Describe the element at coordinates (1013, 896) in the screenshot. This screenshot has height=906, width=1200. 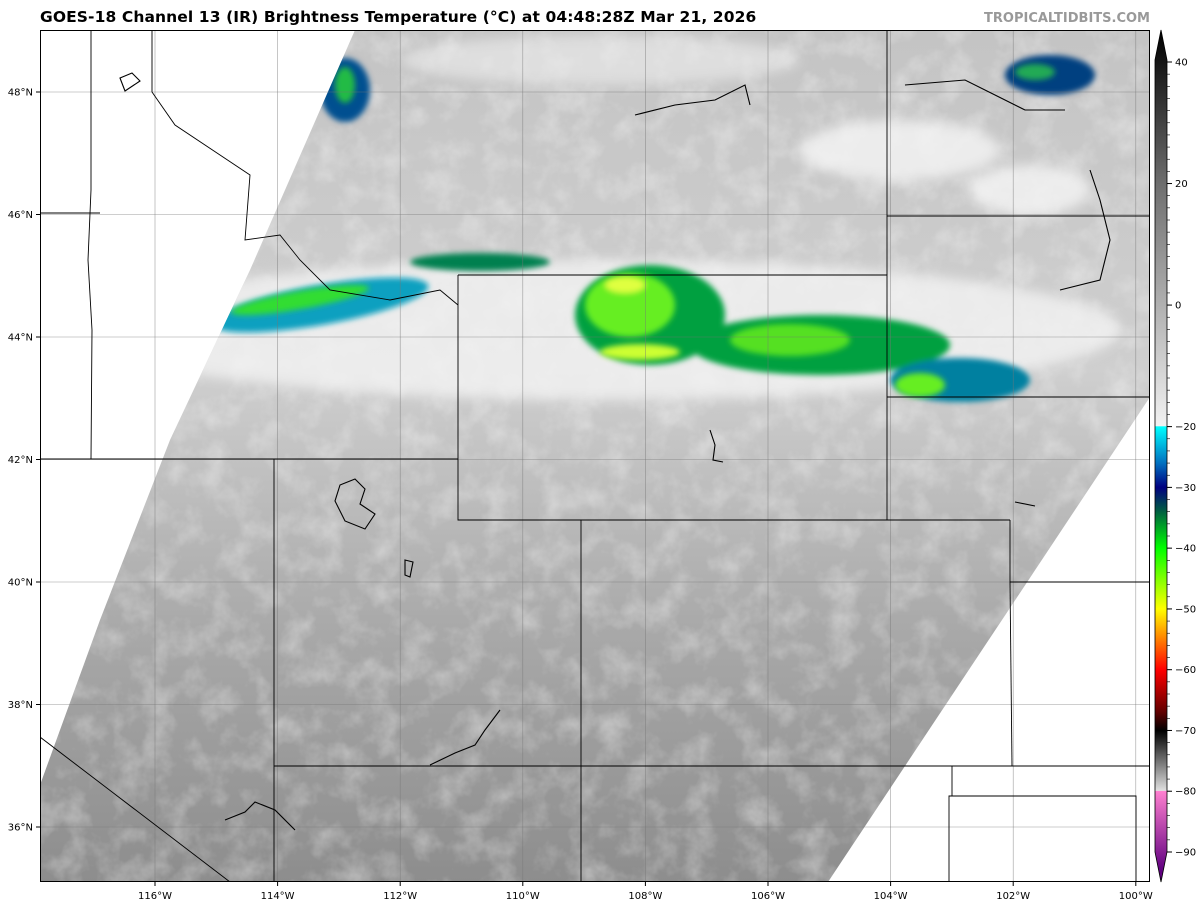
I see `longitude-label: 102°W` at that location.